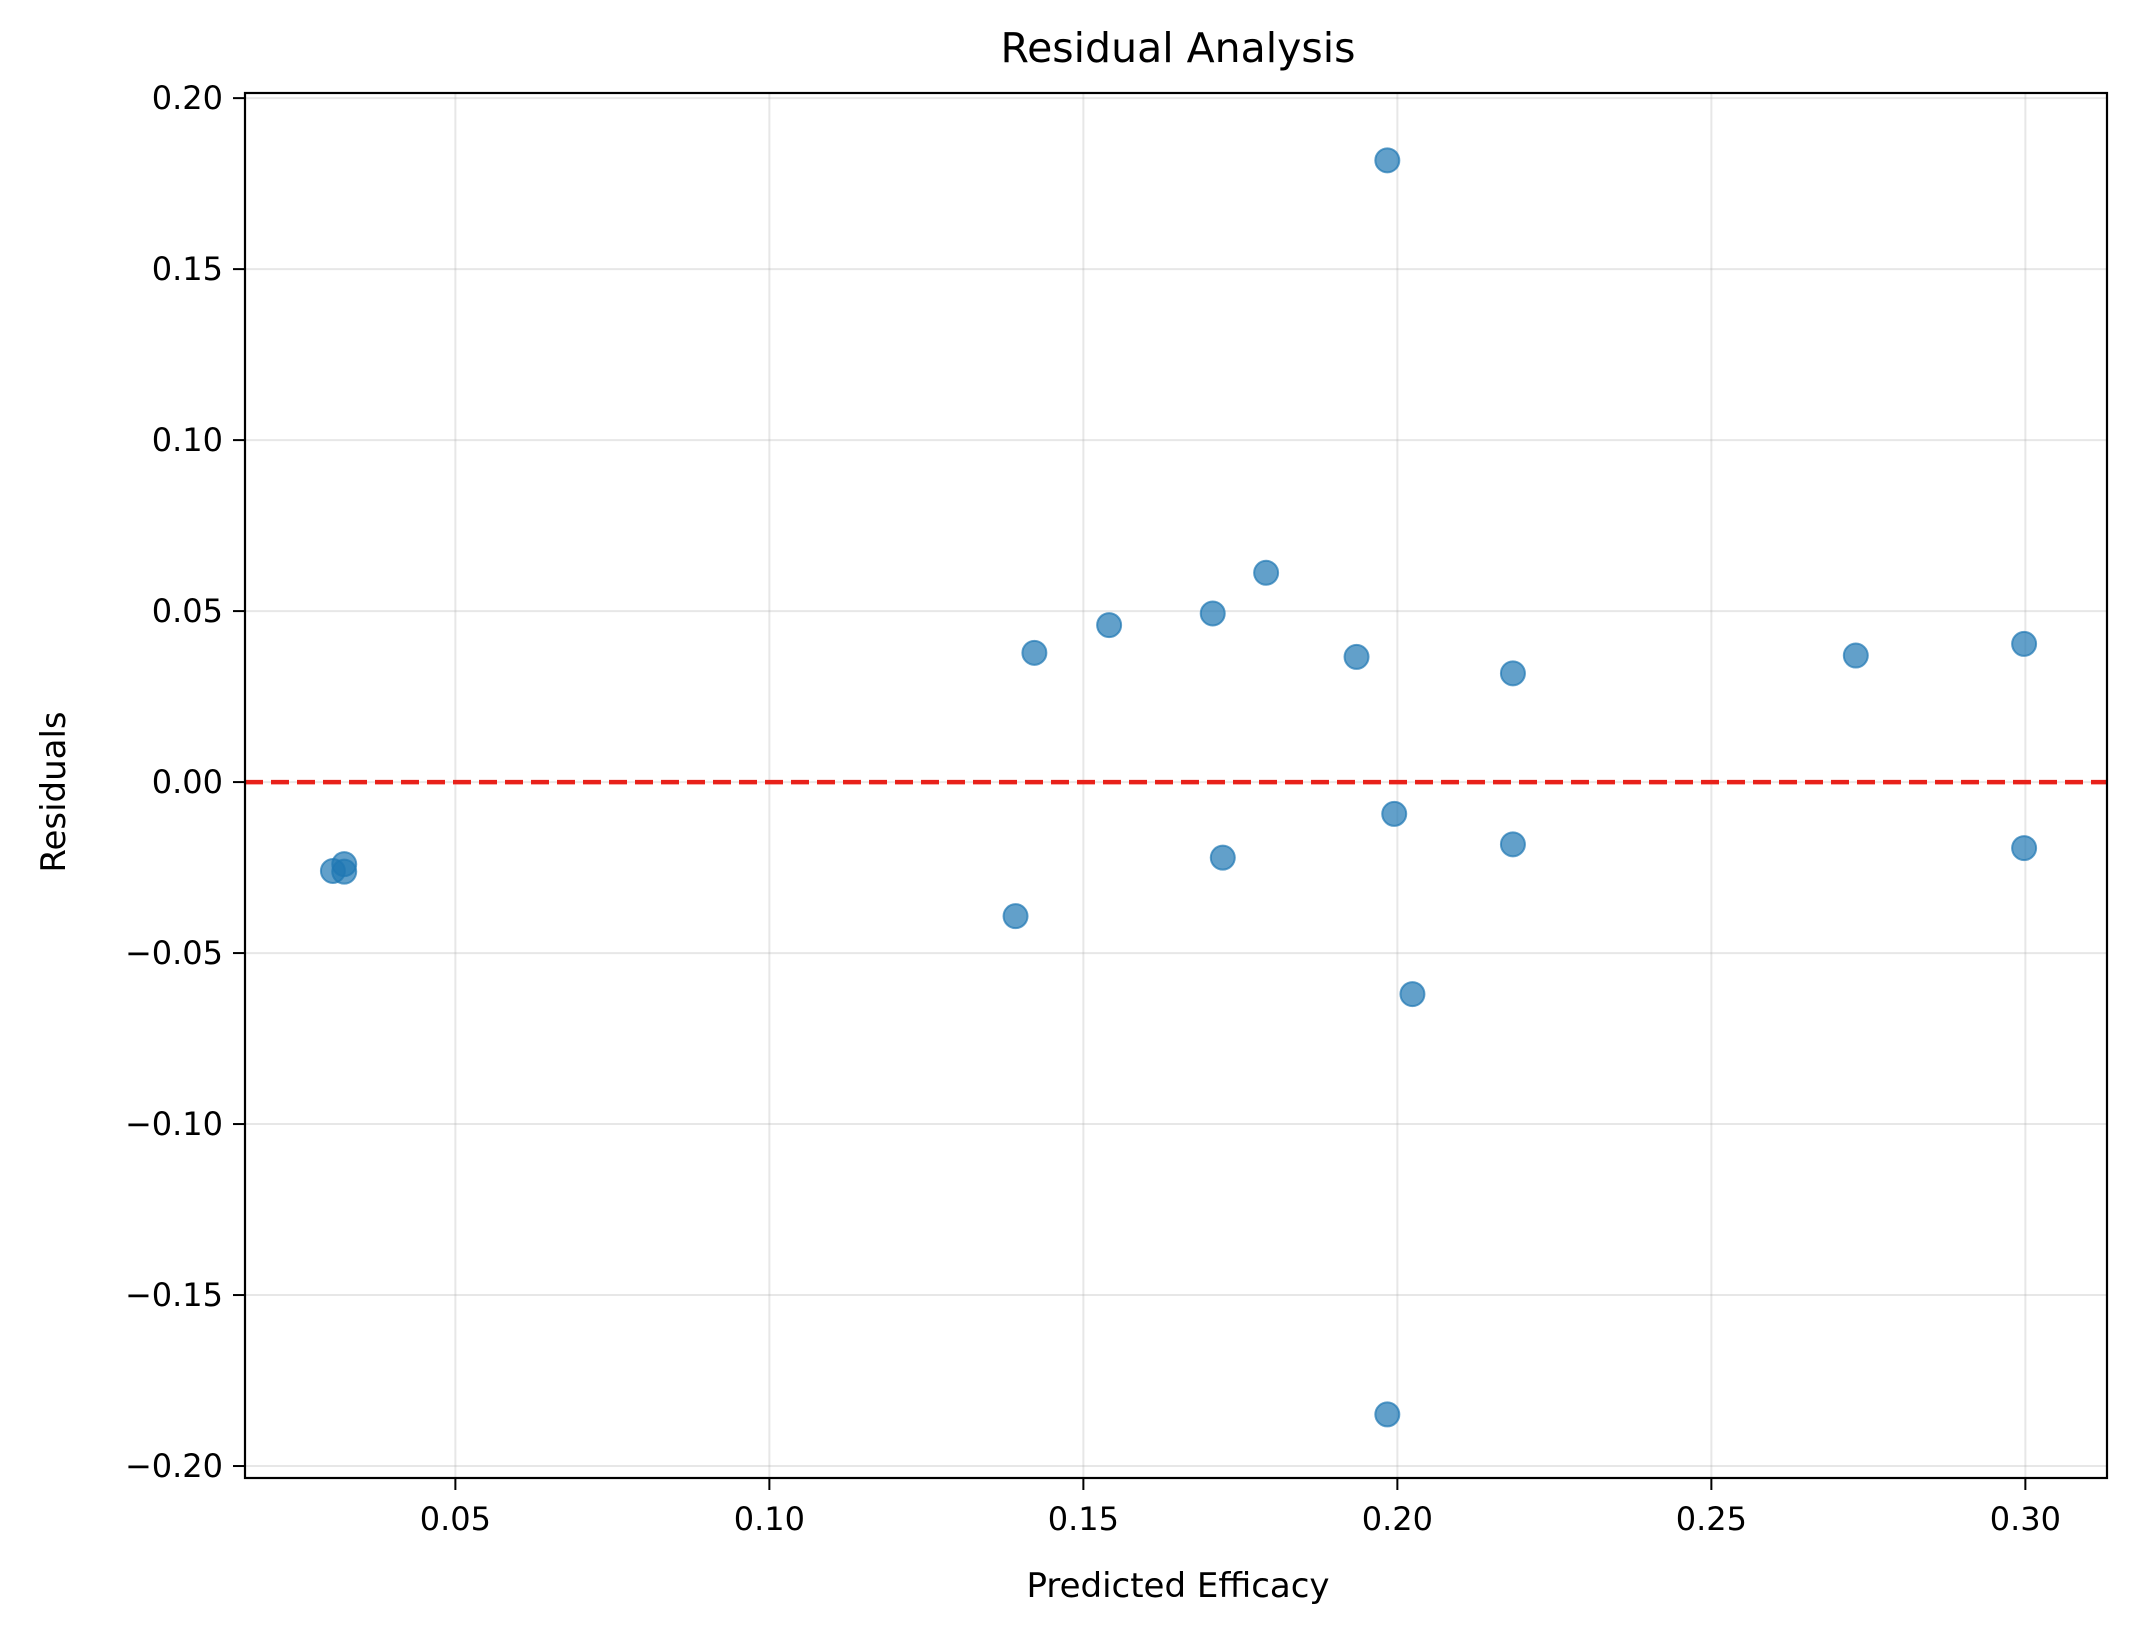 Image resolution: width=2135 pixels, height=1642 pixels. I want to click on y-tick-label: −0.10, so click(174, 1124).